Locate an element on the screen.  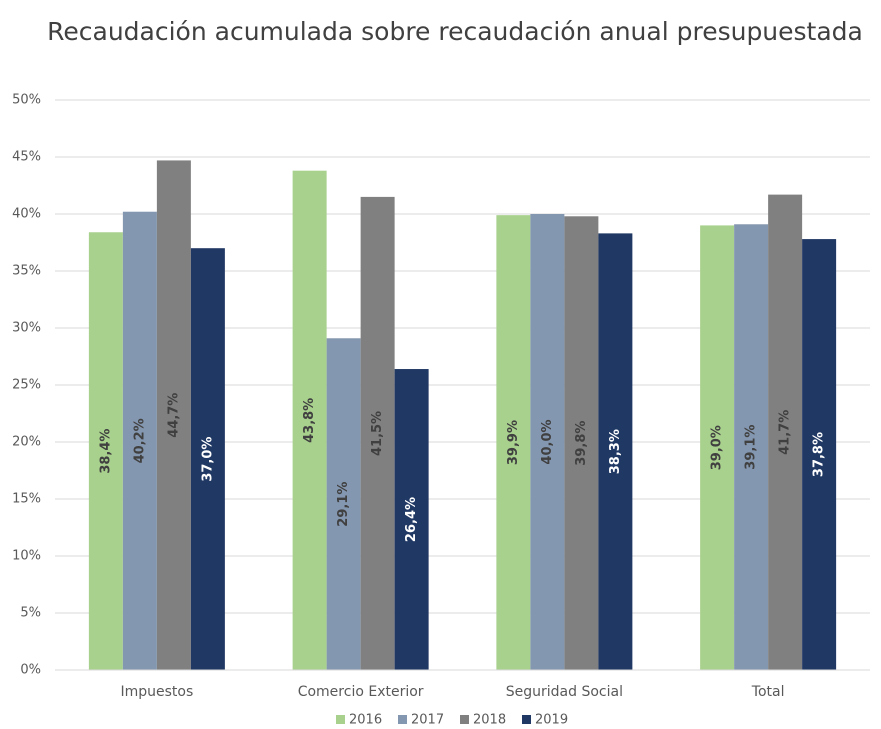
data-label: 26,4% is located at coordinates (411, 519).